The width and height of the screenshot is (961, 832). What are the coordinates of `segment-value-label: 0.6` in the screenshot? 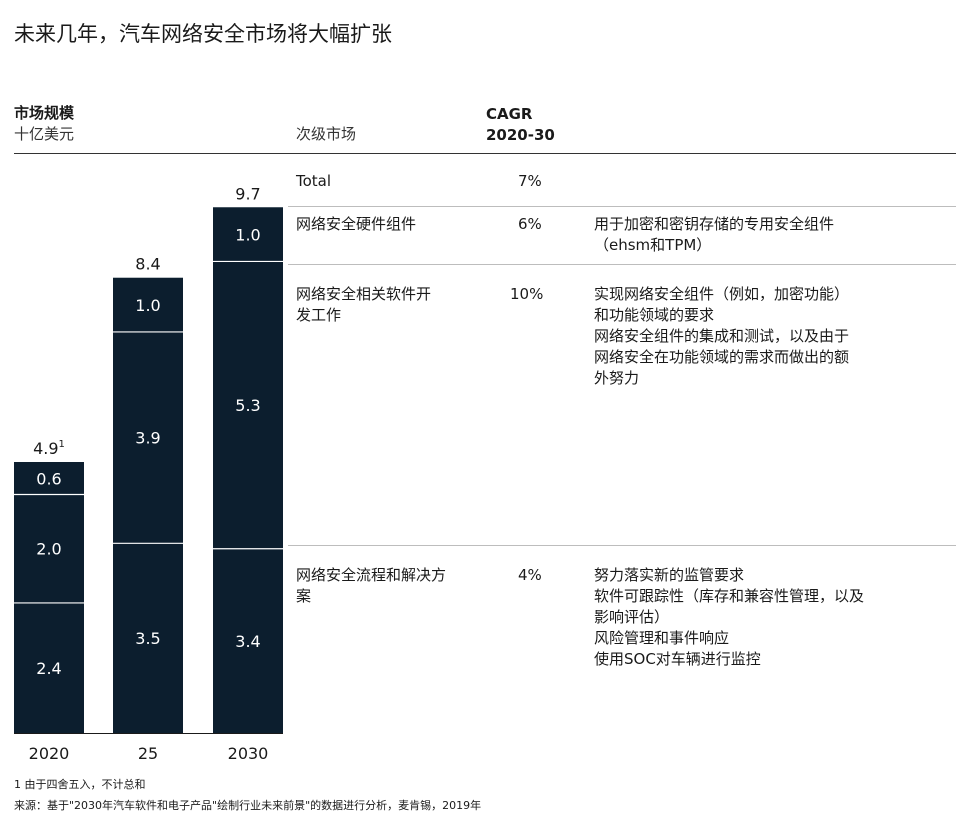 It's located at (48, 478).